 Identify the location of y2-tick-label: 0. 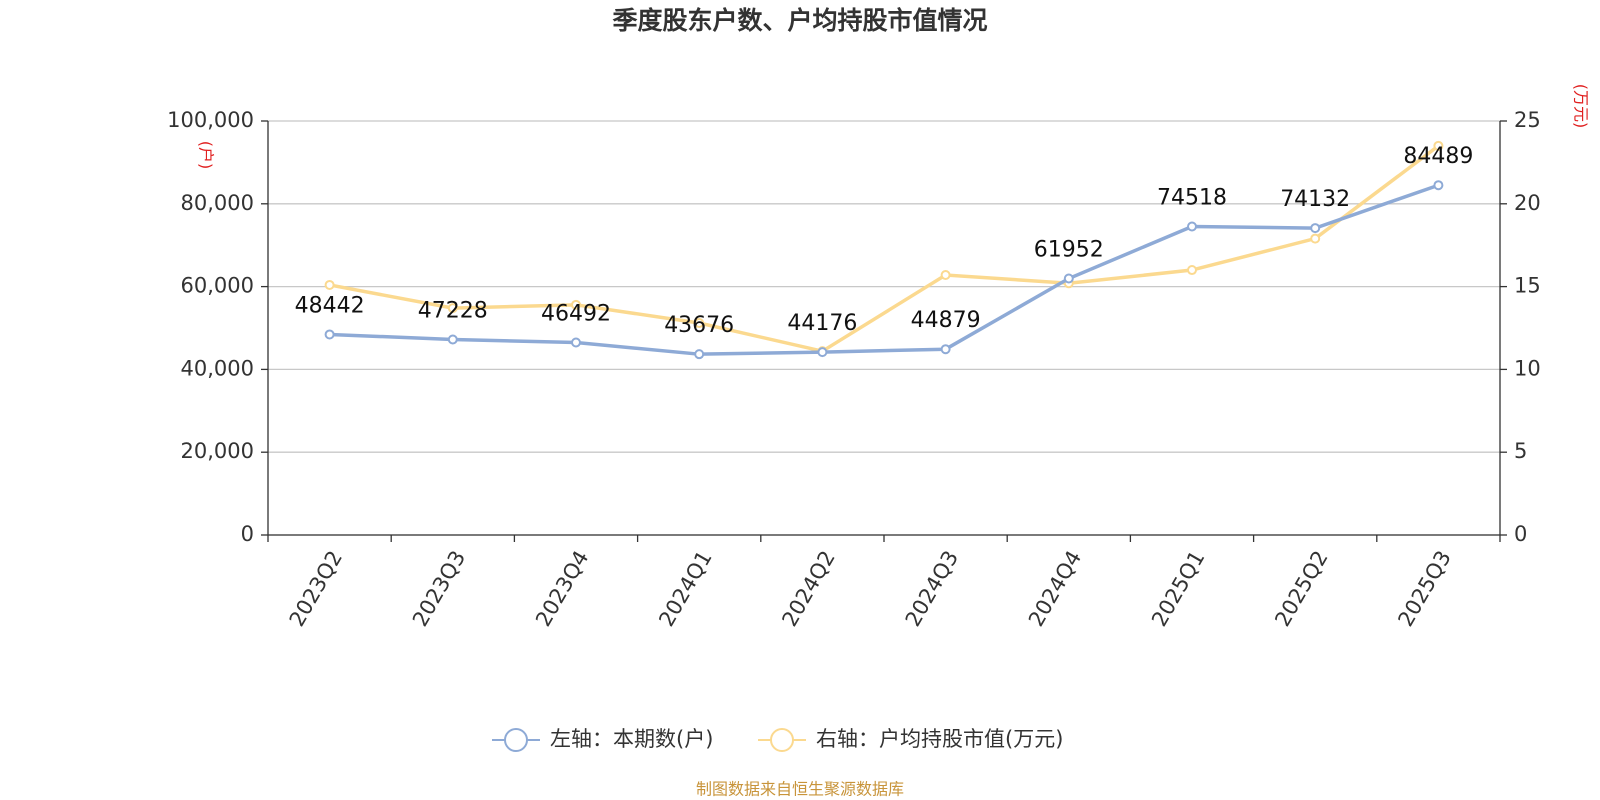
(1520, 534).